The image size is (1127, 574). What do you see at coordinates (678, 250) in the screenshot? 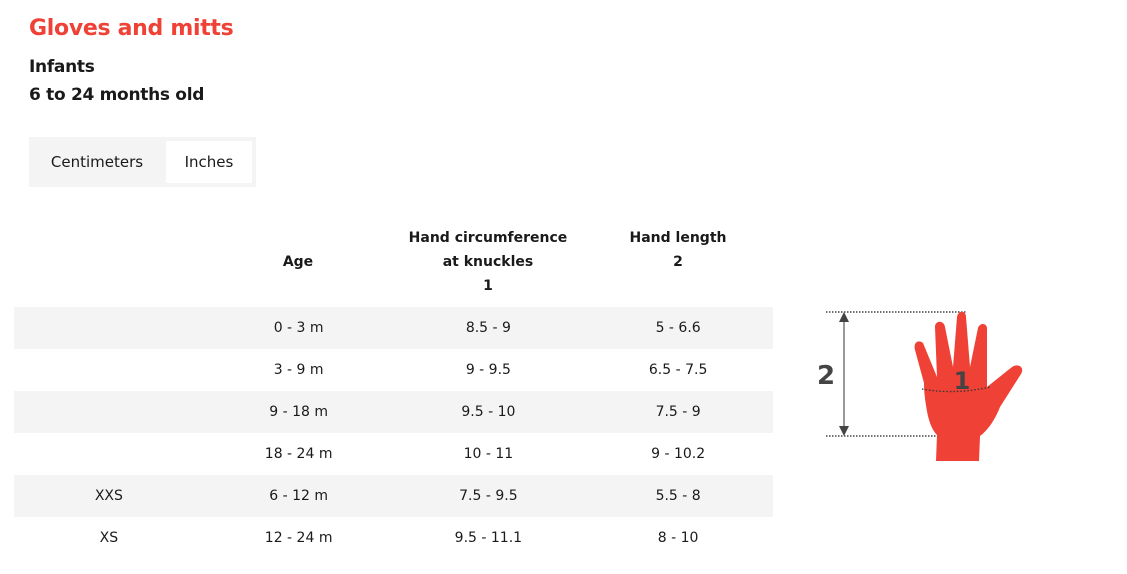
I see `header-length: Hand length 2` at bounding box center [678, 250].